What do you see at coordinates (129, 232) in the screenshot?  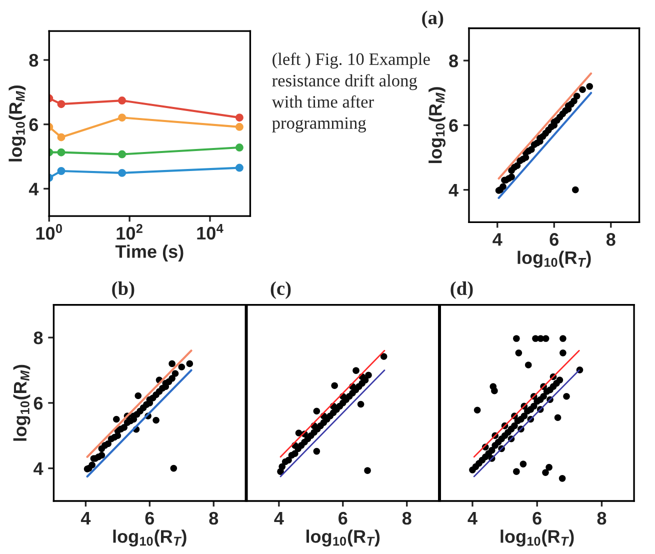 I see `x-tick-label: 10$^{2}$` at bounding box center [129, 232].